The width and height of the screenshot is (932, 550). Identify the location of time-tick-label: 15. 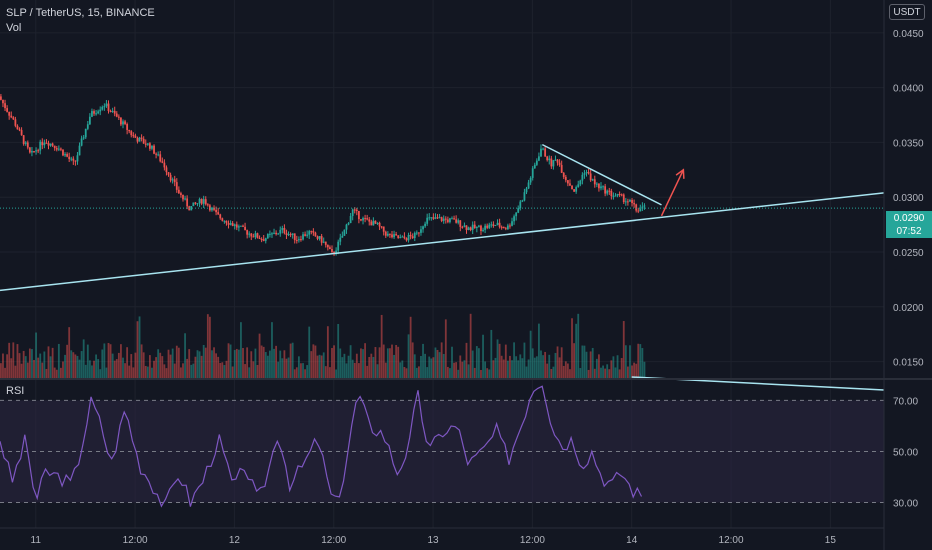
(831, 540).